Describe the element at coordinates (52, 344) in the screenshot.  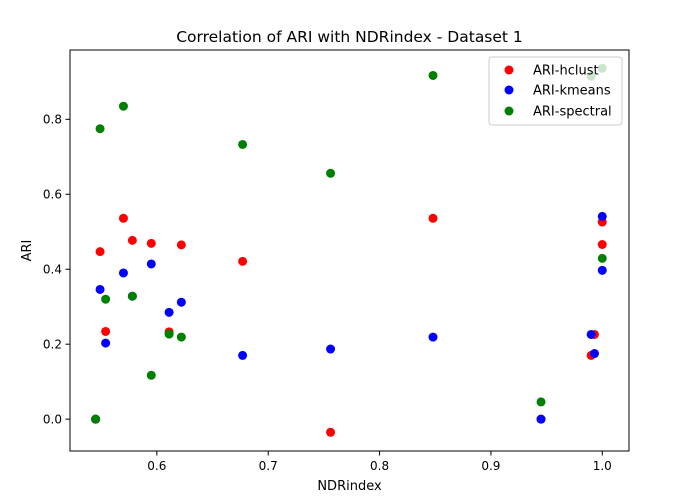
I see `y-tick-label: 0.2` at that location.